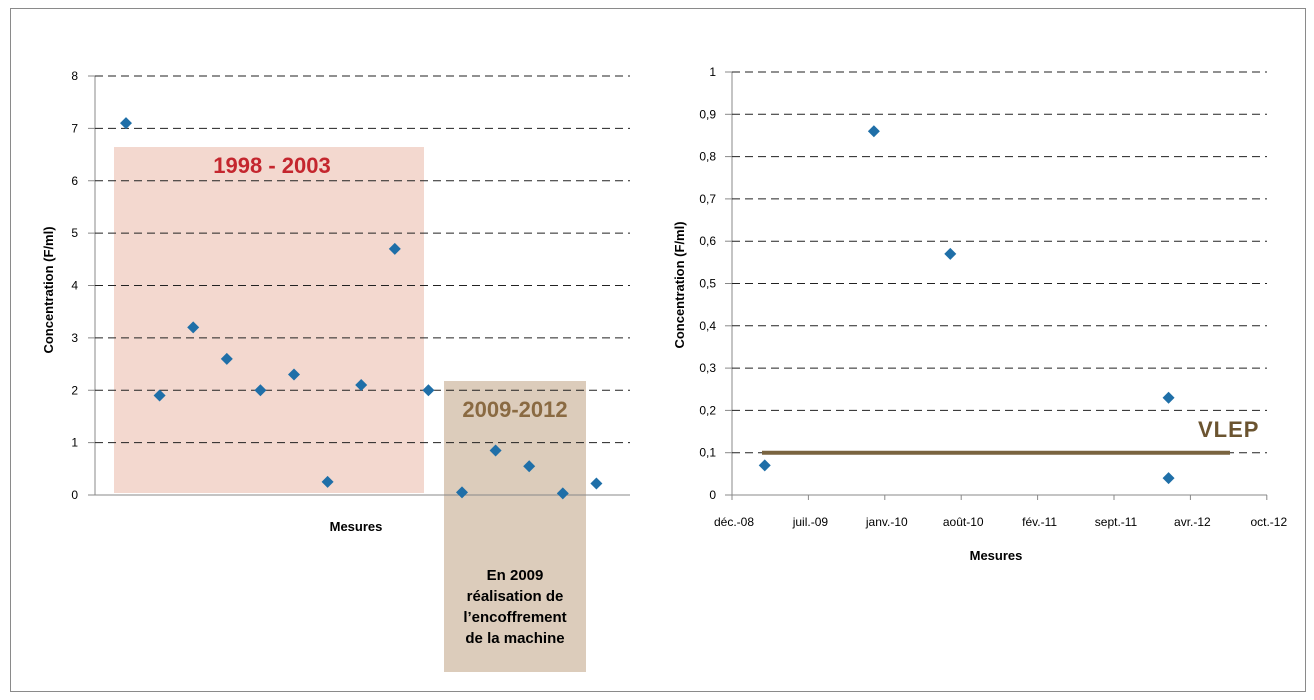  Describe the element at coordinates (74, 76) in the screenshot. I see `left-y-tick-label: 8` at that location.